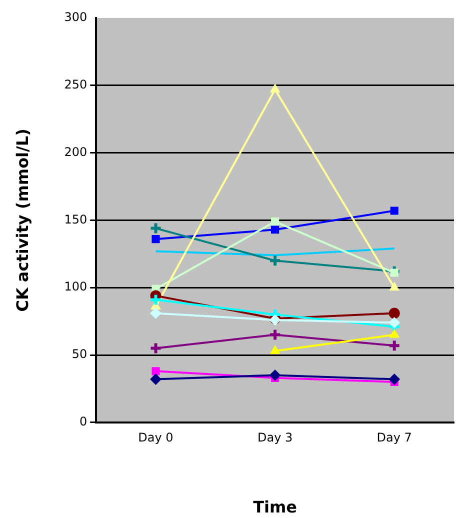 Image resolution: width=462 pixels, height=518 pixels. Describe the element at coordinates (76, 151) in the screenshot. I see `y-tick-label: 200` at that location.